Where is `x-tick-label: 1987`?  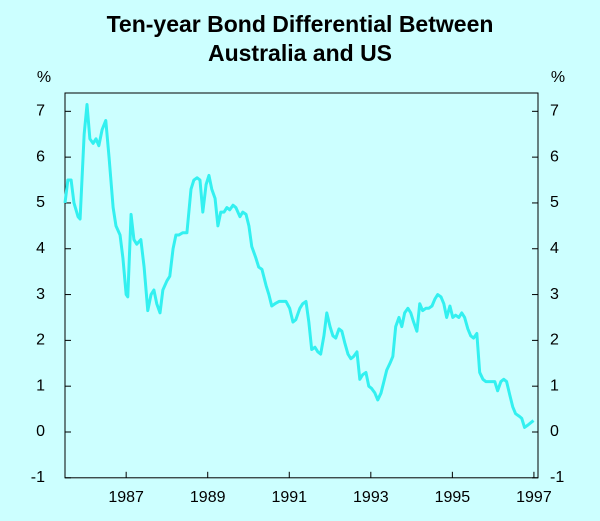 x-tick-label: 1987 is located at coordinates (126, 497).